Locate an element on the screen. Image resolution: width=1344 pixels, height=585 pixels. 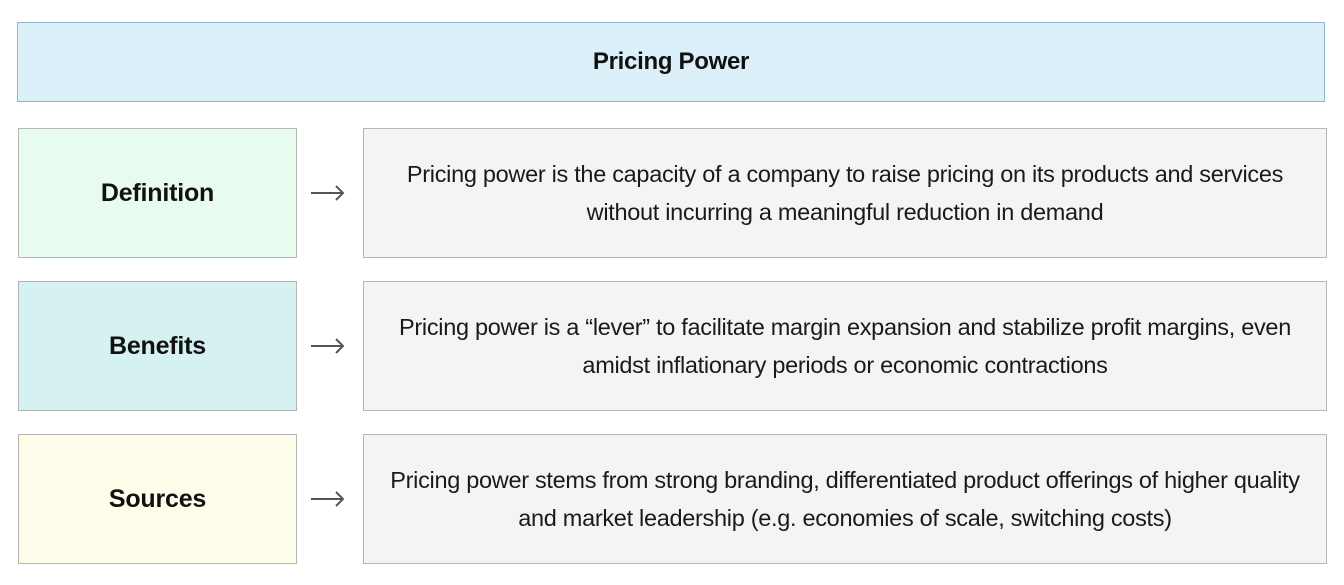
sources-label-box: Sources is located at coordinates (157, 499).